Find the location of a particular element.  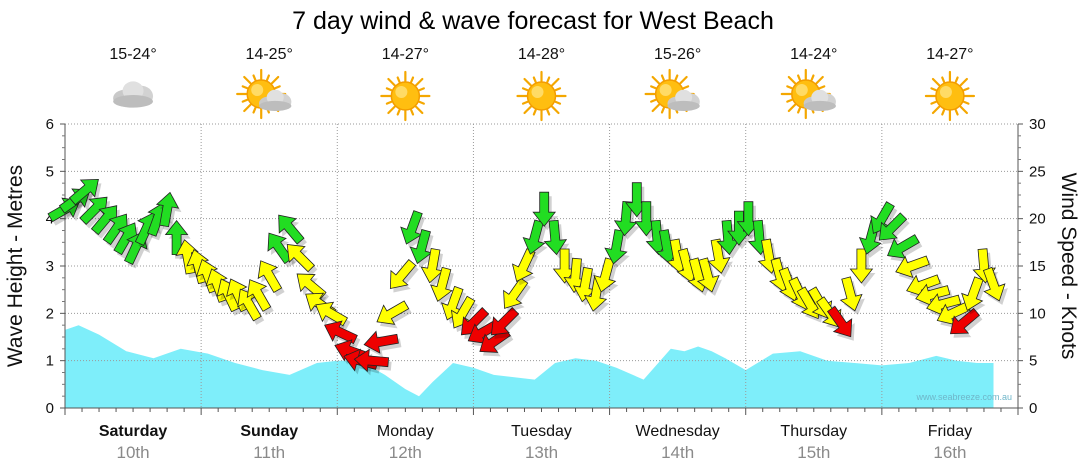

temp-range-saturday: 15-24° is located at coordinates (132, 54).